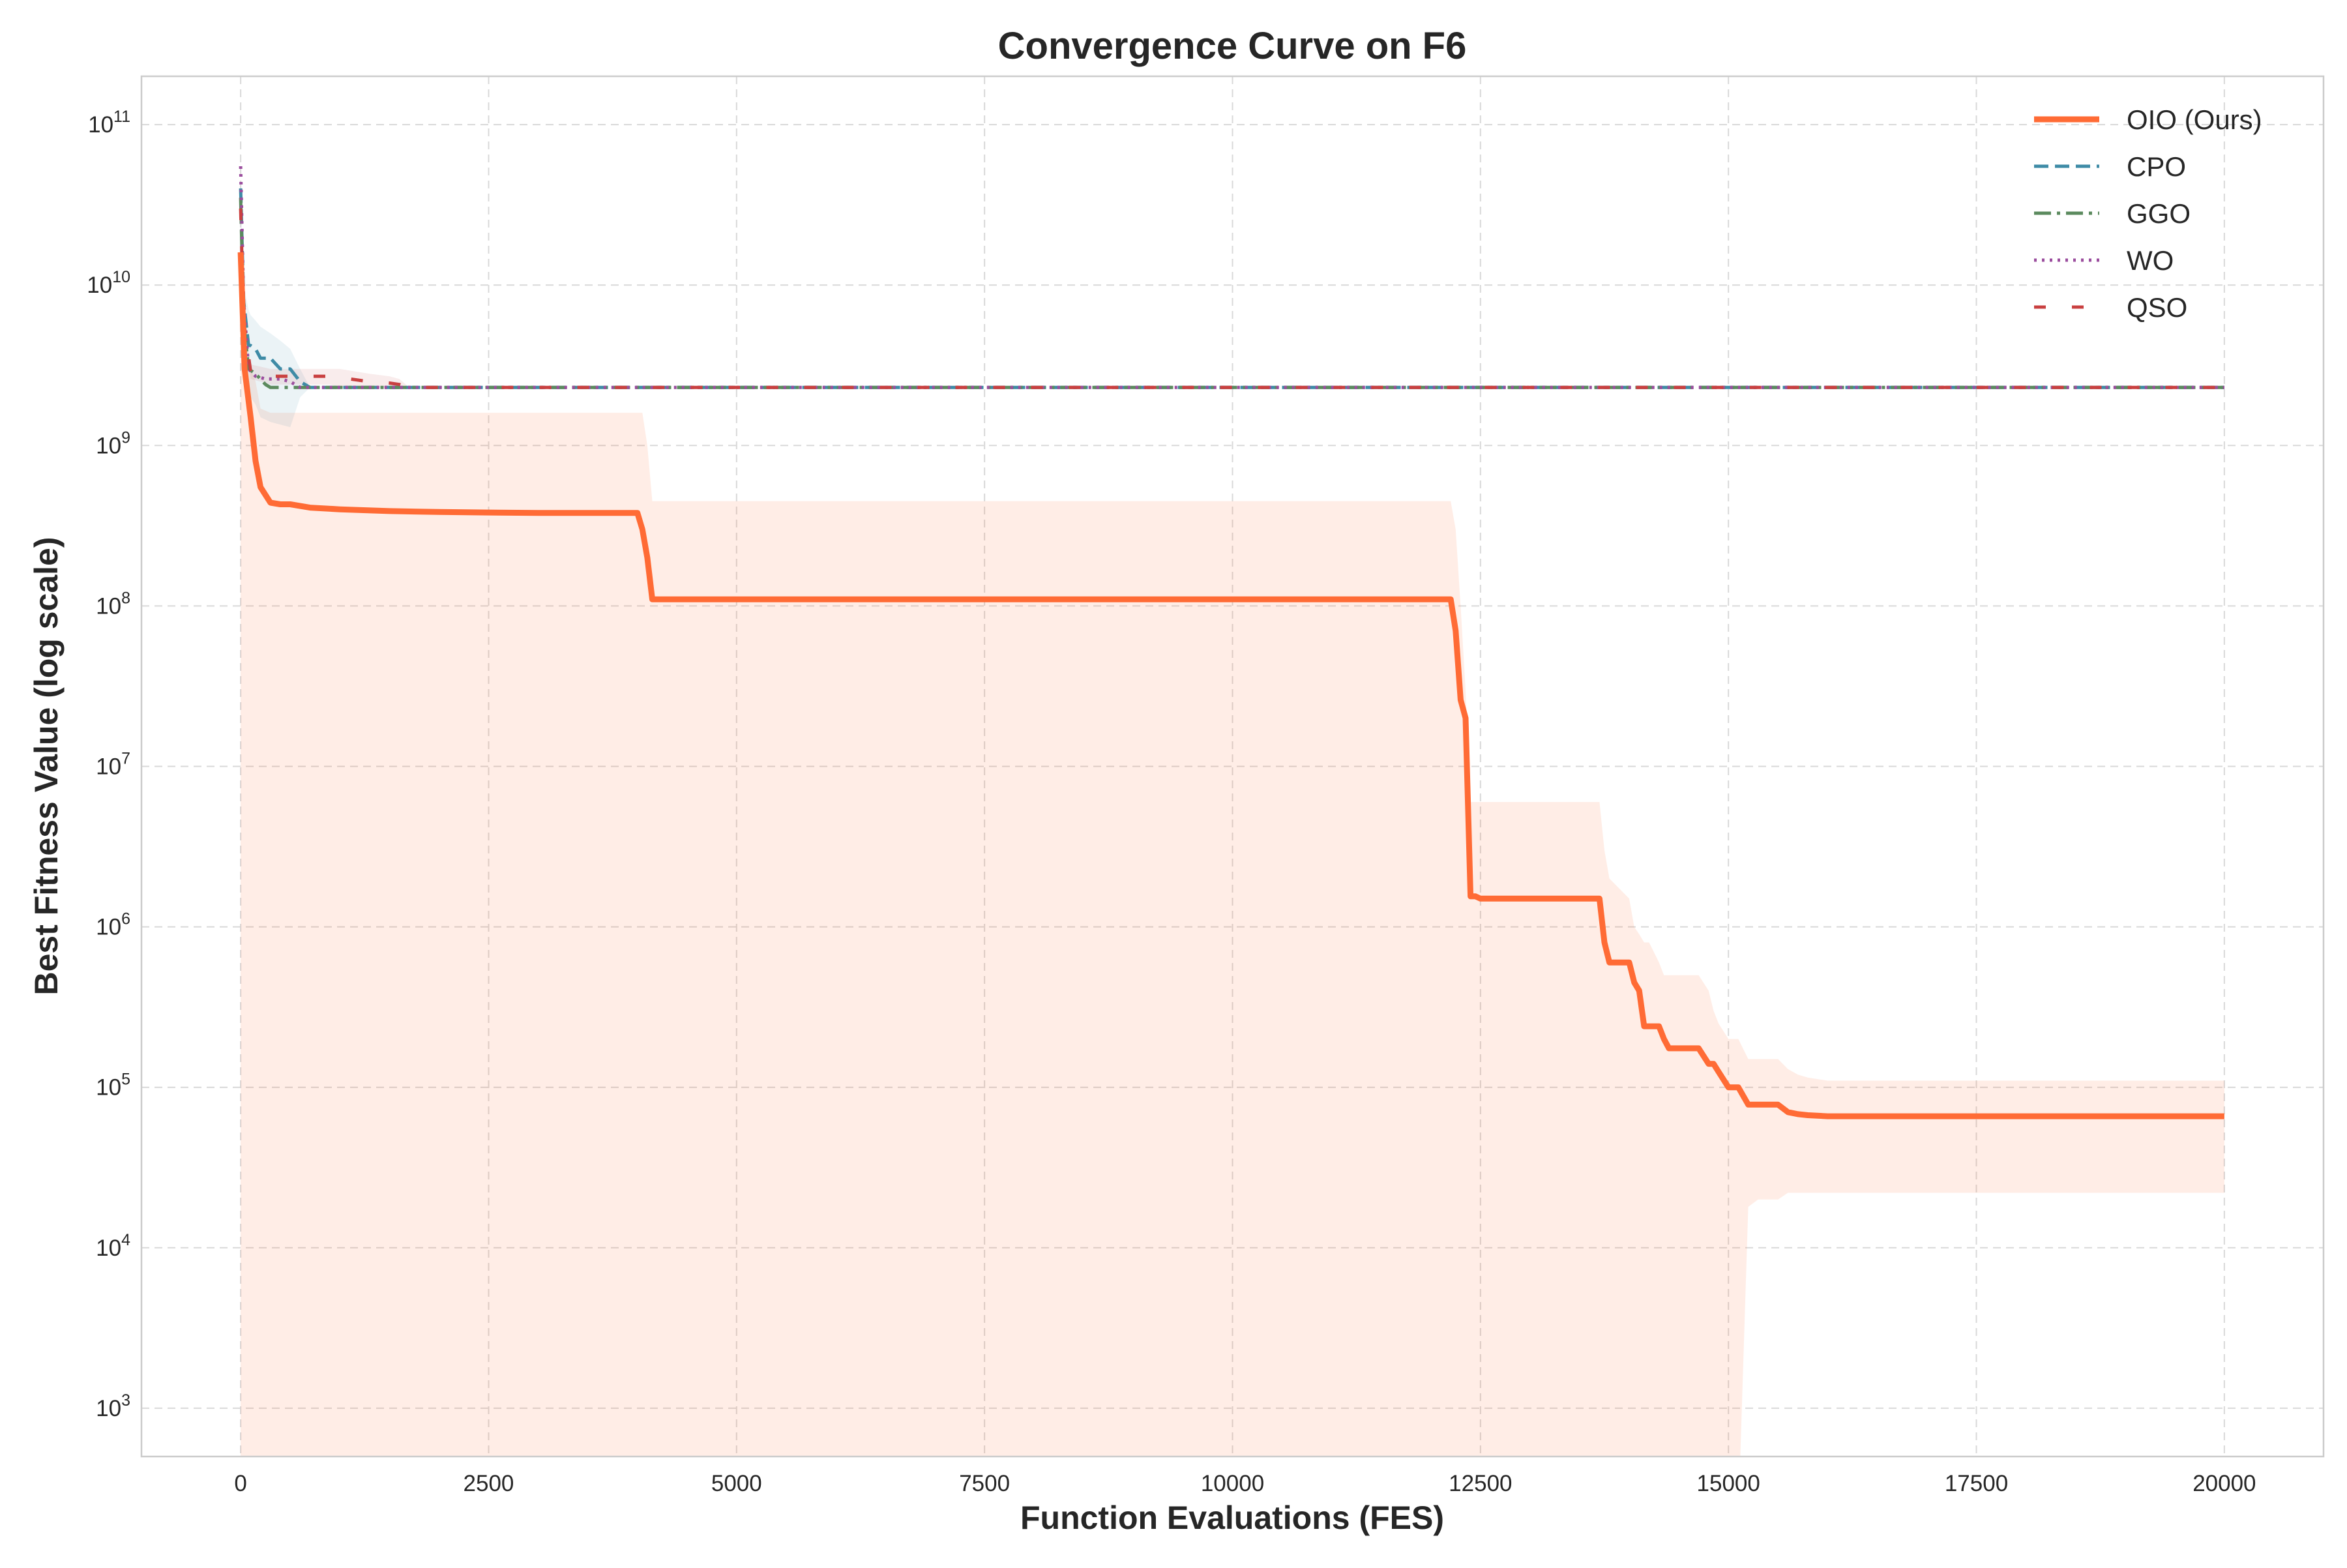 The width and height of the screenshot is (2347, 1568). I want to click on x-tick-labels: 0 2500 5000 7500 10000 12500 15000 17500 20000, so click(1245, 1484).